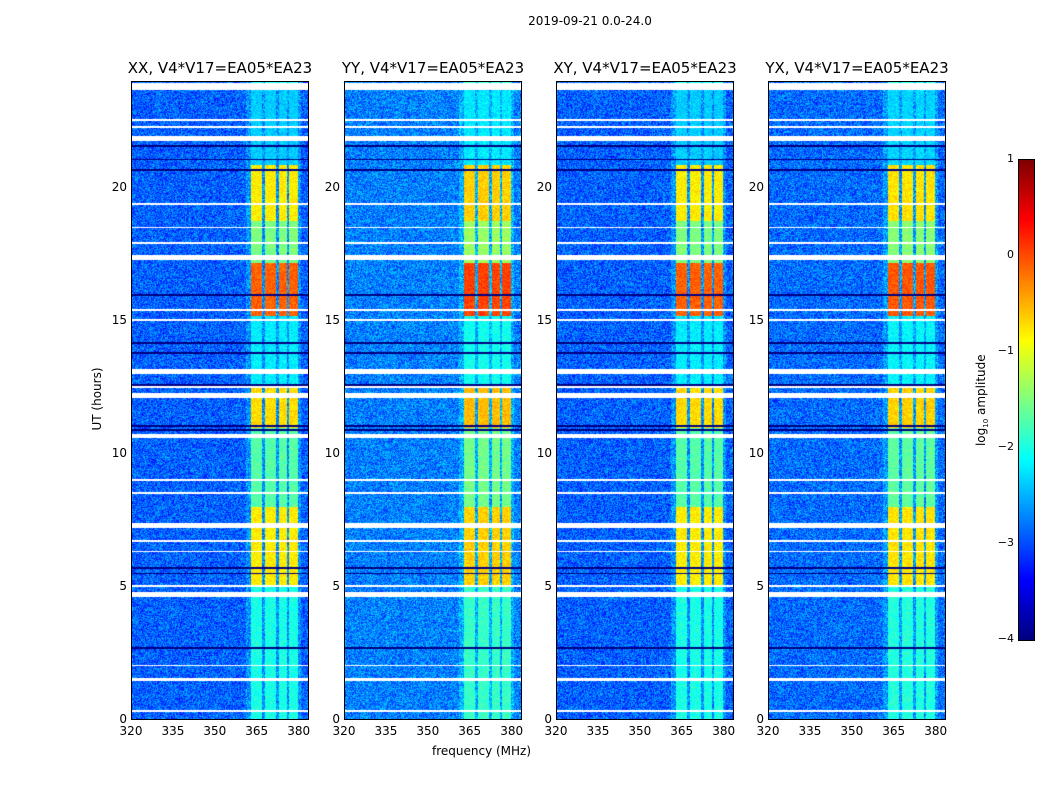 Image resolution: width=1050 pixels, height=800 pixels. What do you see at coordinates (1005, 350) in the screenshot?
I see `colorbar-tick-label: −1` at bounding box center [1005, 350].